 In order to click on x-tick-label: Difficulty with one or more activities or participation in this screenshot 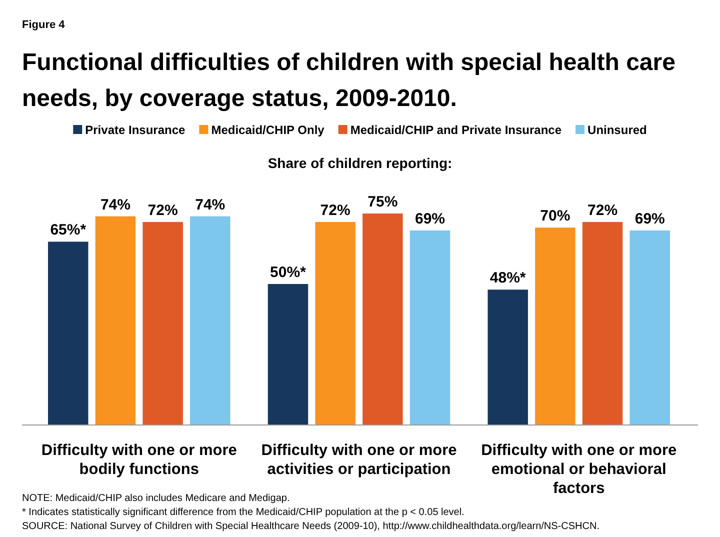, I will do `click(359, 460)`.